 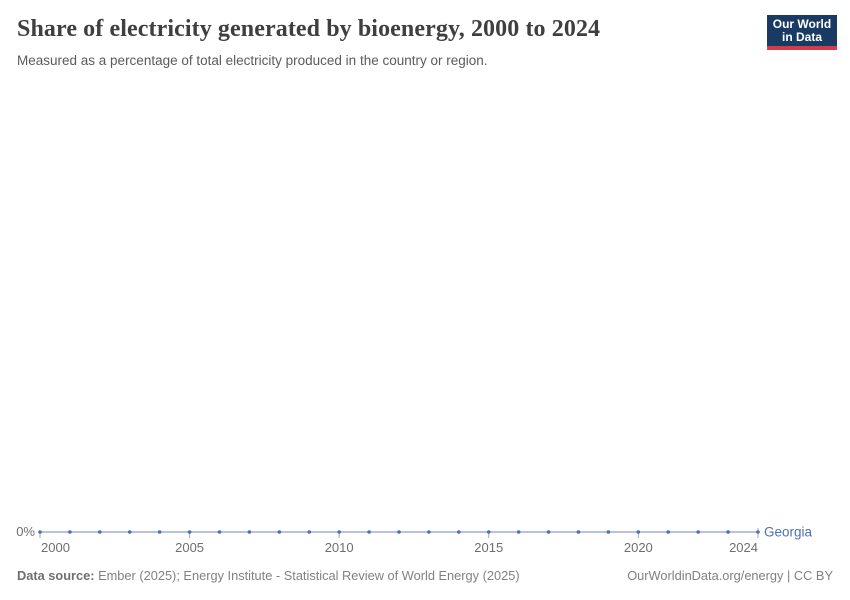 I want to click on owid-logo-line1: Our World, so click(x=802, y=23).